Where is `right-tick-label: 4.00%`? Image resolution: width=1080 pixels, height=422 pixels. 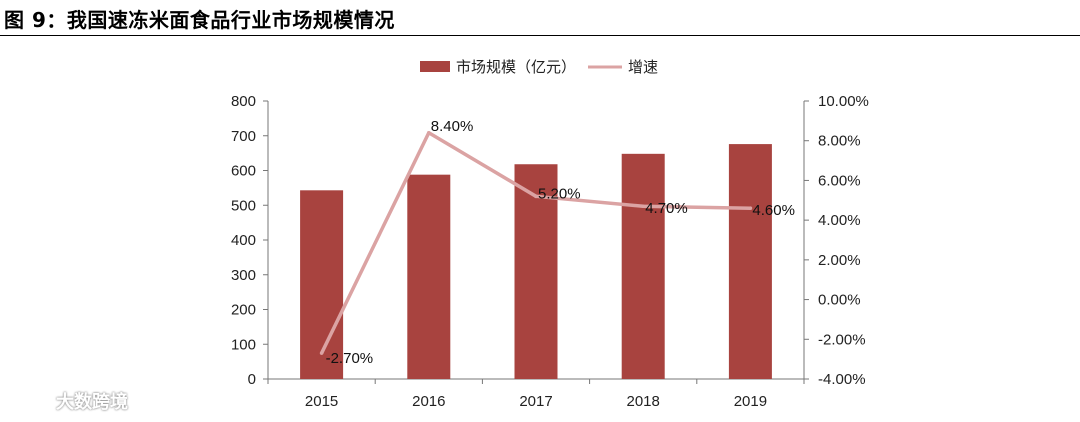 right-tick-label: 4.00% is located at coordinates (839, 220).